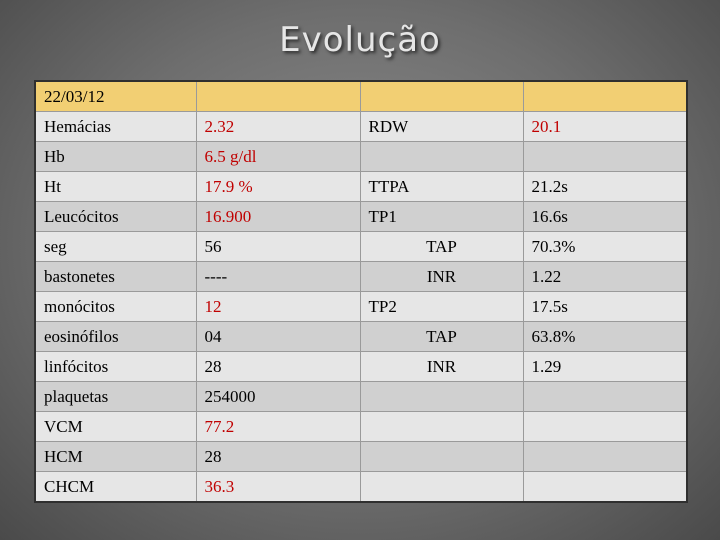 The image size is (720, 540). Describe the element at coordinates (278, 246) in the screenshot. I see `test-value-cell: 56` at that location.